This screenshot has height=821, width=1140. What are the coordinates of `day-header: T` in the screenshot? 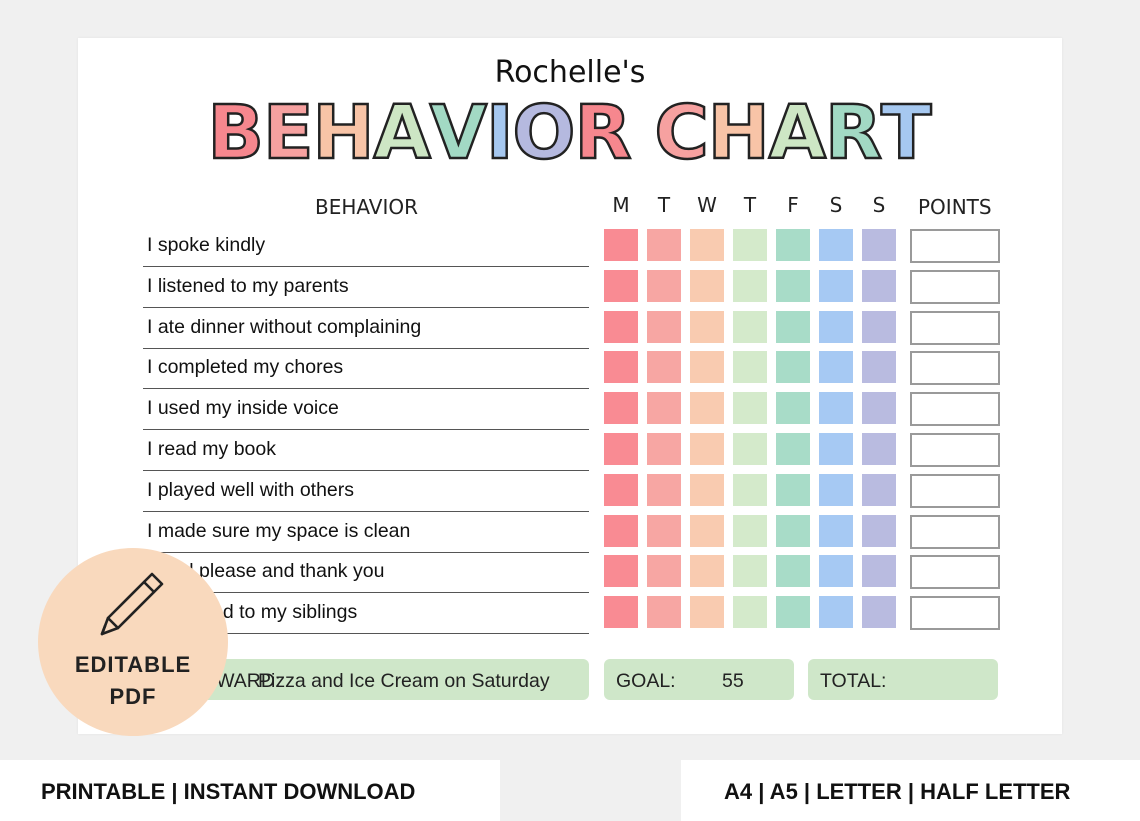 It's located at (750, 205).